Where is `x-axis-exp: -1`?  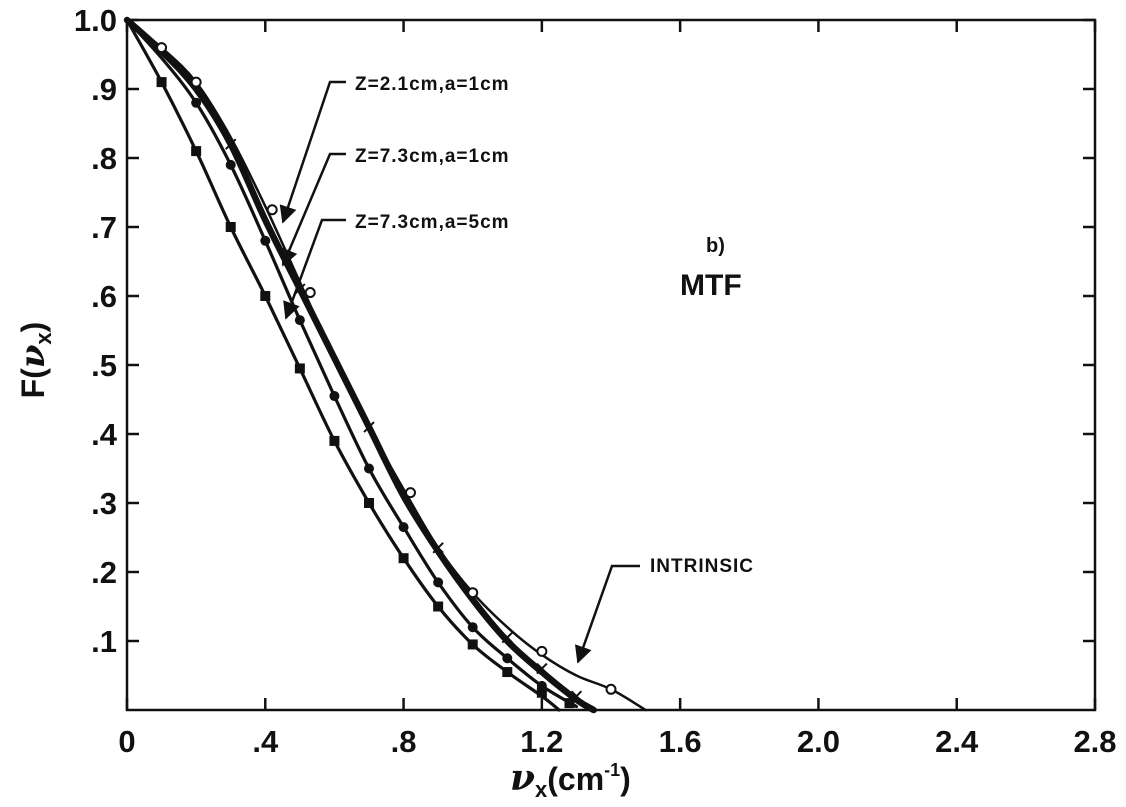
x-axis-exp: -1 is located at coordinates (612, 770).